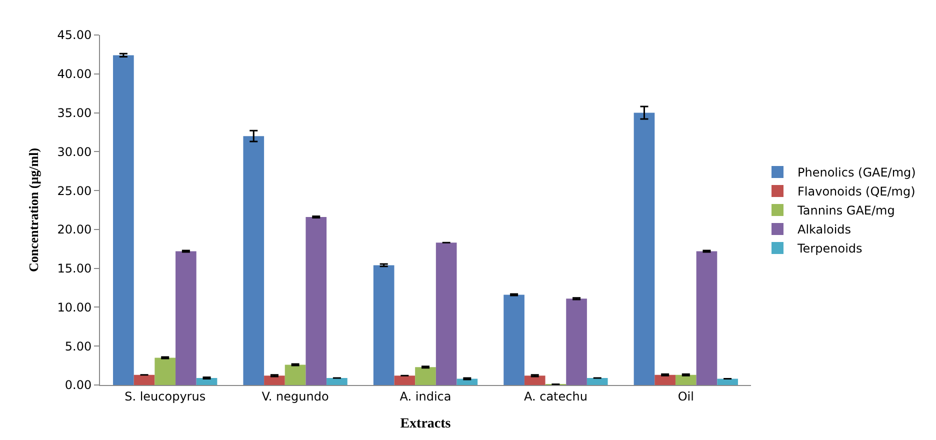 The width and height of the screenshot is (936, 440). Describe the element at coordinates (857, 191) in the screenshot. I see `legend-label: Flavonoids (QE/mg)` at that location.